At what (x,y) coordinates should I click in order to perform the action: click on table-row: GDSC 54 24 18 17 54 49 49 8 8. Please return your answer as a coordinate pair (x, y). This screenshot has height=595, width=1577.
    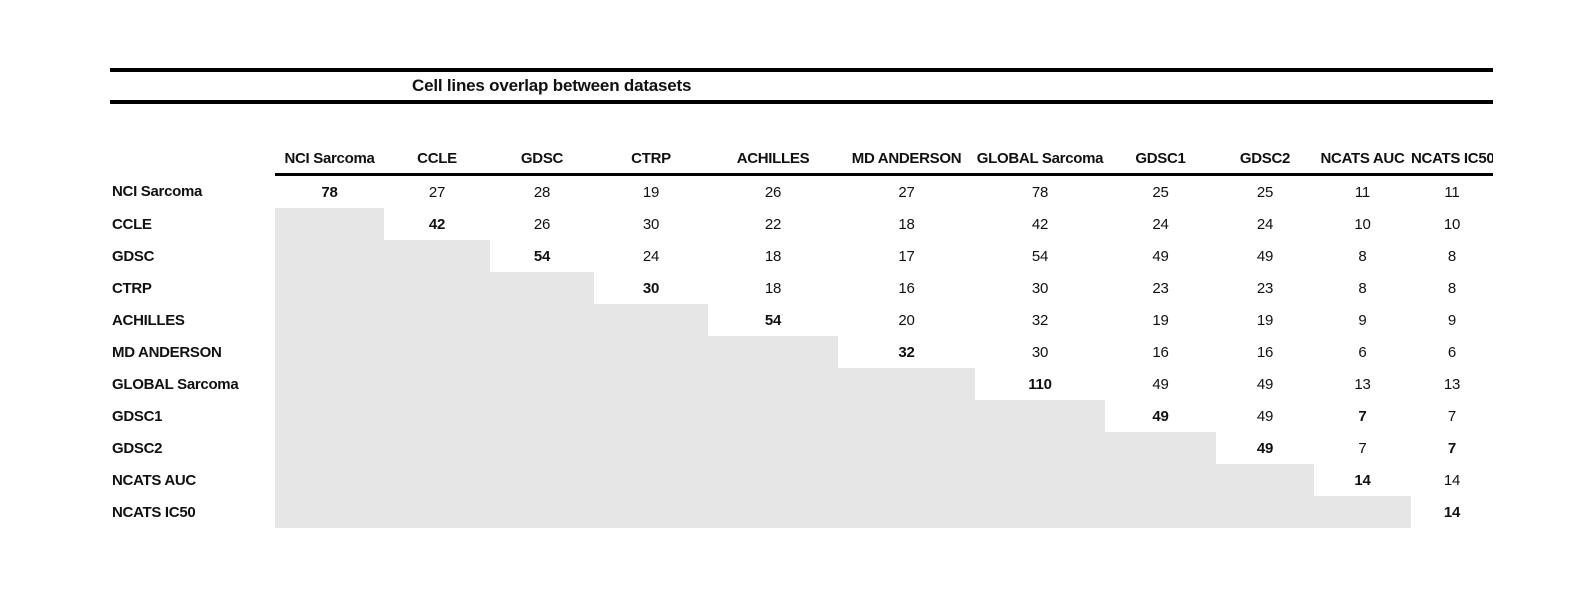
    Looking at the image, I should click on (801, 256).